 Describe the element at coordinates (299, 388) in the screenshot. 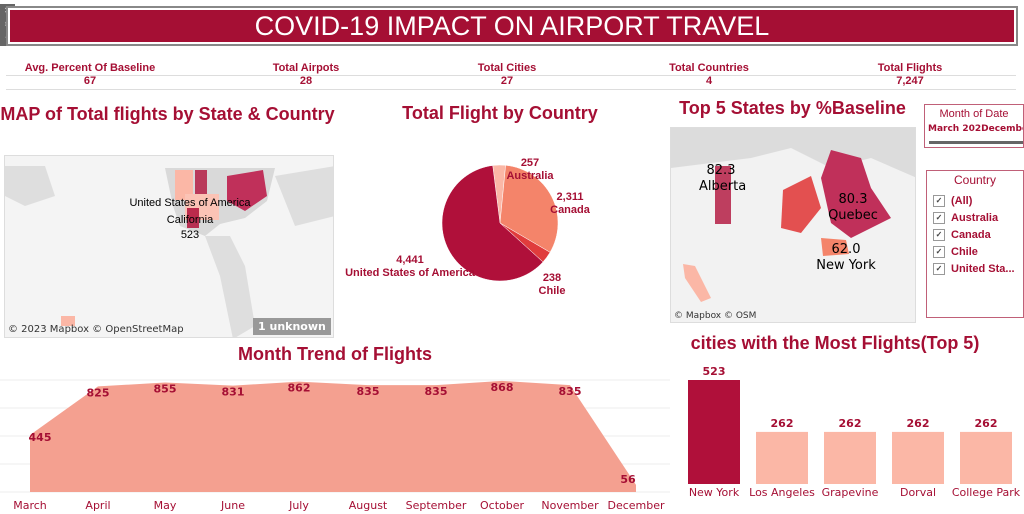

I see `data-label: 862` at that location.